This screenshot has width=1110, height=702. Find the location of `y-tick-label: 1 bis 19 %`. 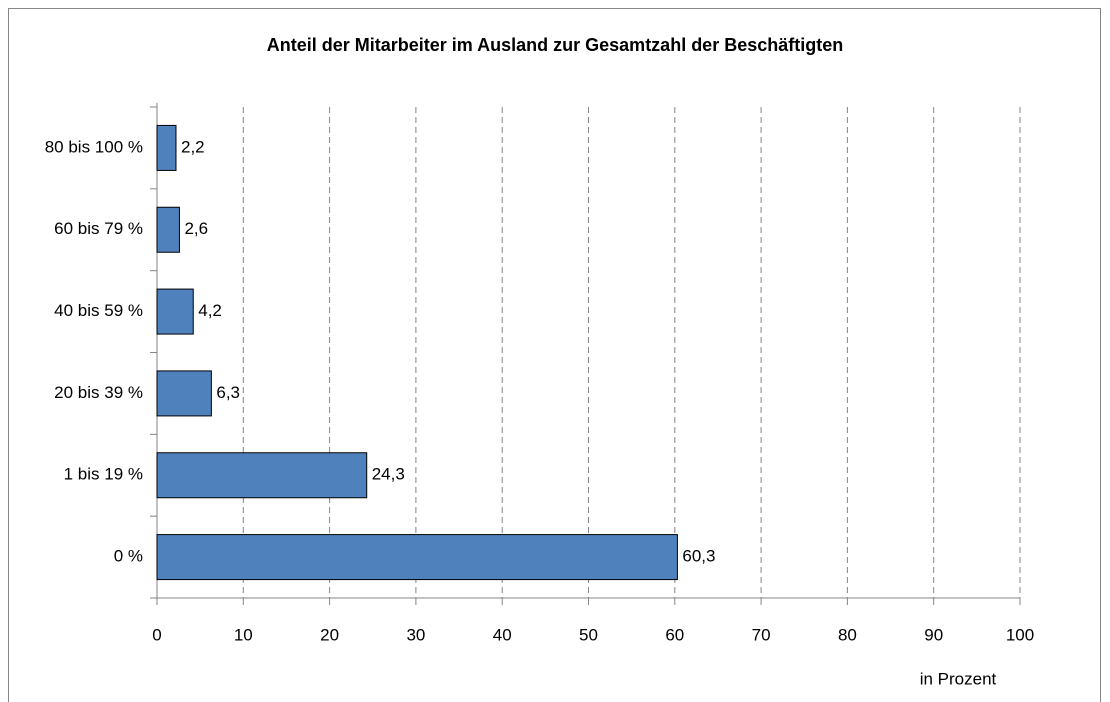

y-tick-label: 1 bis 19 % is located at coordinates (103, 474).